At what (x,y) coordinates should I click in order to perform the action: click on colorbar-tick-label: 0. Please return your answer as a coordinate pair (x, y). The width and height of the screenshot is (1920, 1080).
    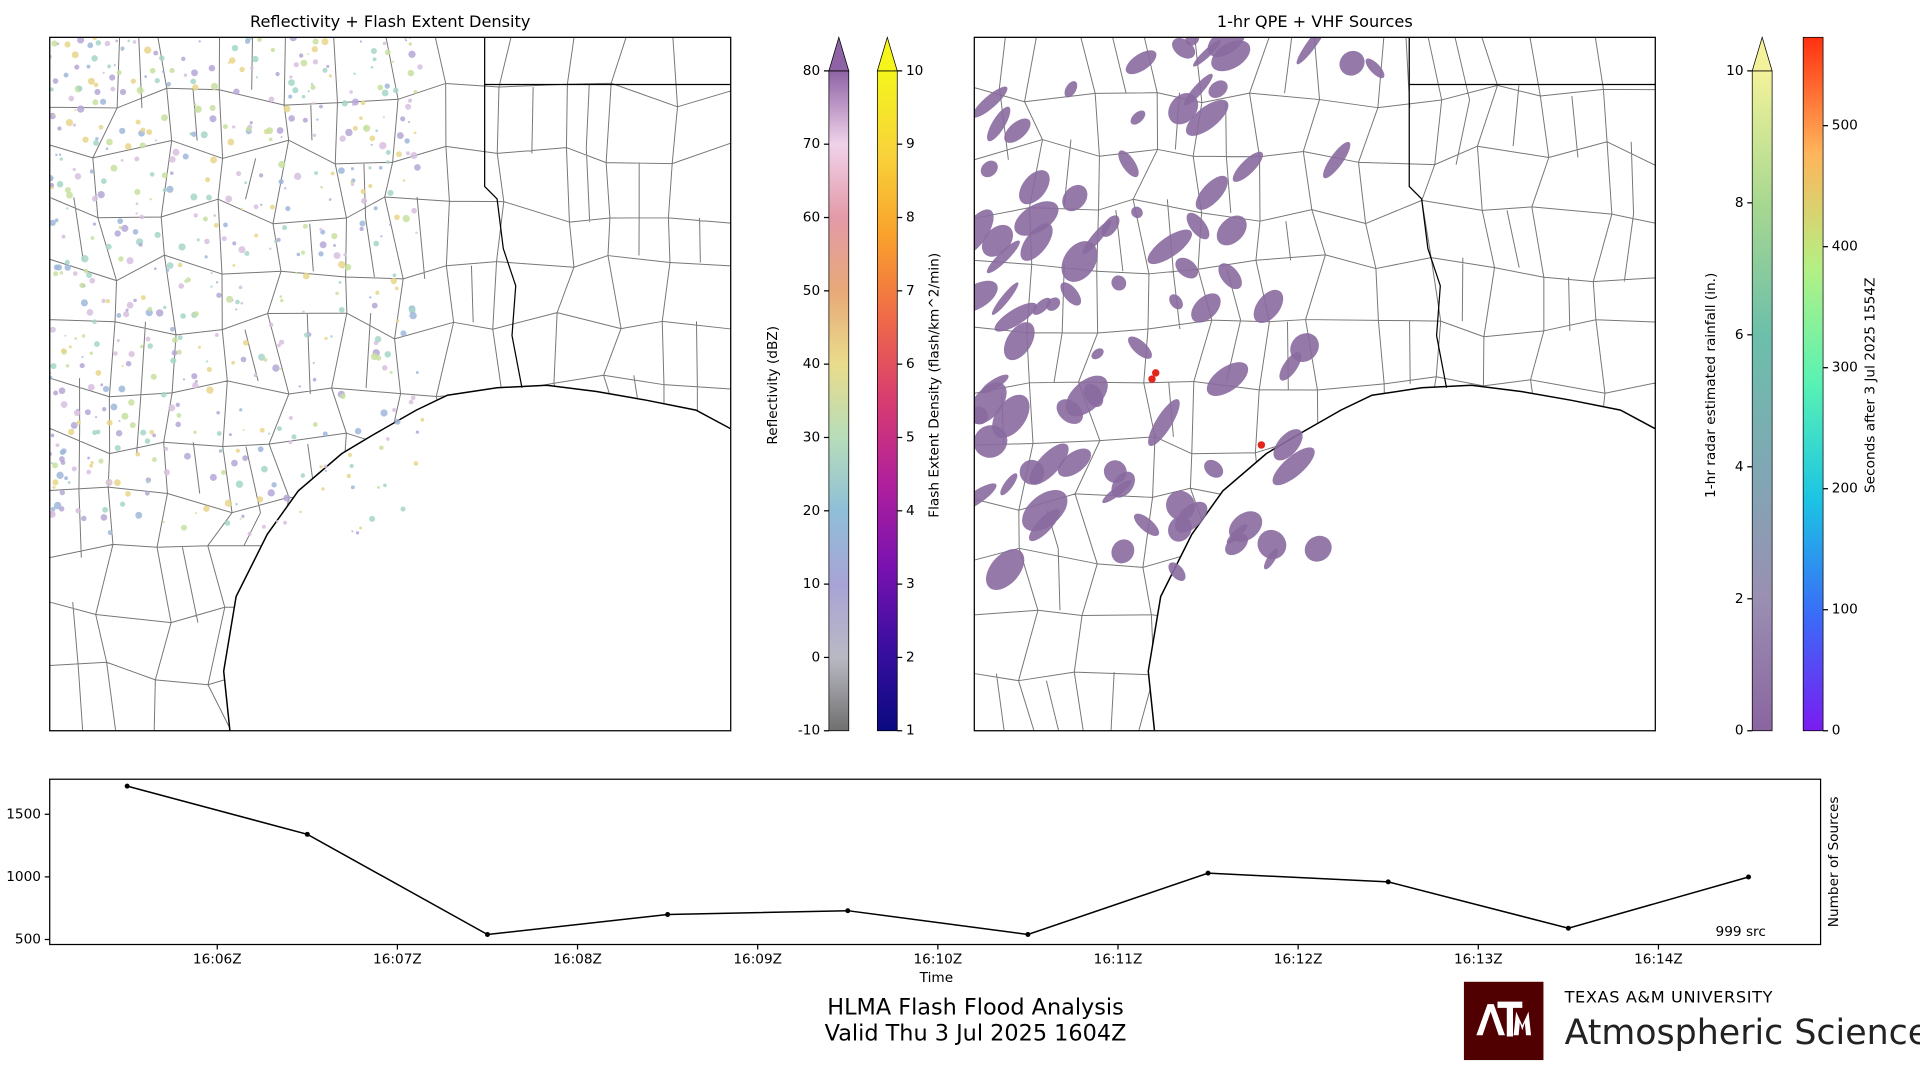
    Looking at the image, I should click on (1739, 731).